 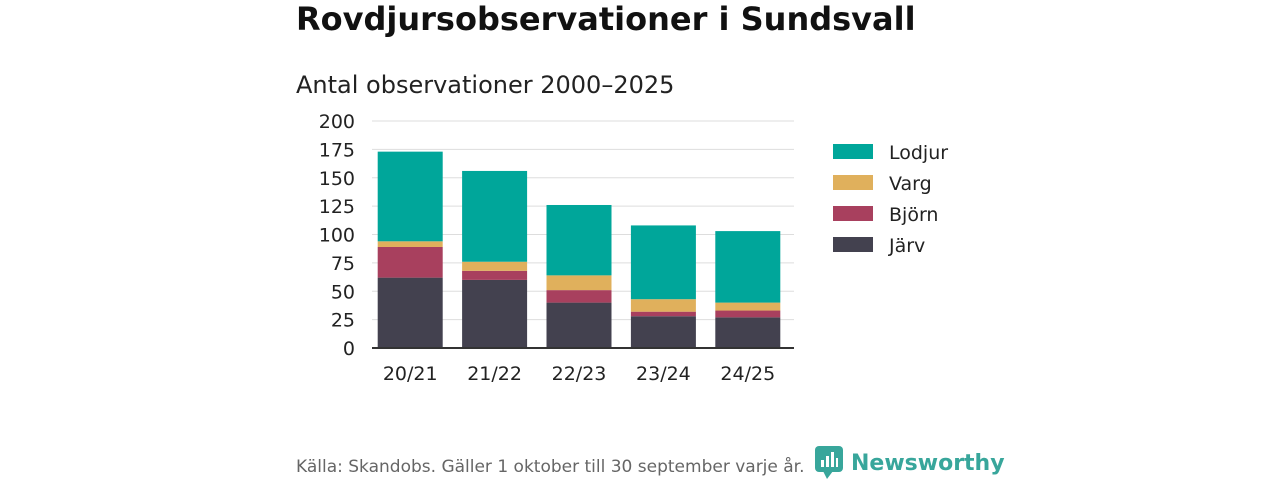 I want to click on bars, so click(x=579, y=249).